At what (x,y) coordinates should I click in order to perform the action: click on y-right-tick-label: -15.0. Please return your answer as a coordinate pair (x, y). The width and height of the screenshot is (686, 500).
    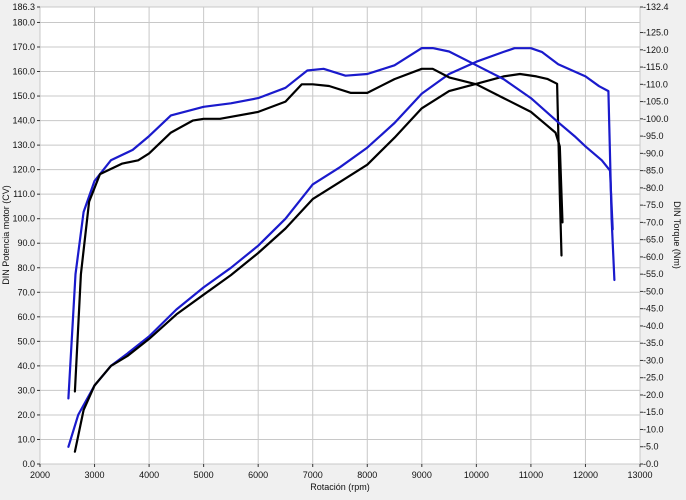
    Looking at the image, I should click on (653, 412).